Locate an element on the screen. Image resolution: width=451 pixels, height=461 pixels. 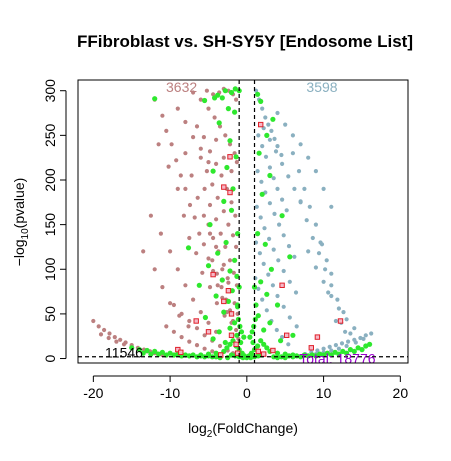
x-tick-label: 0 is located at coordinates (247, 393).